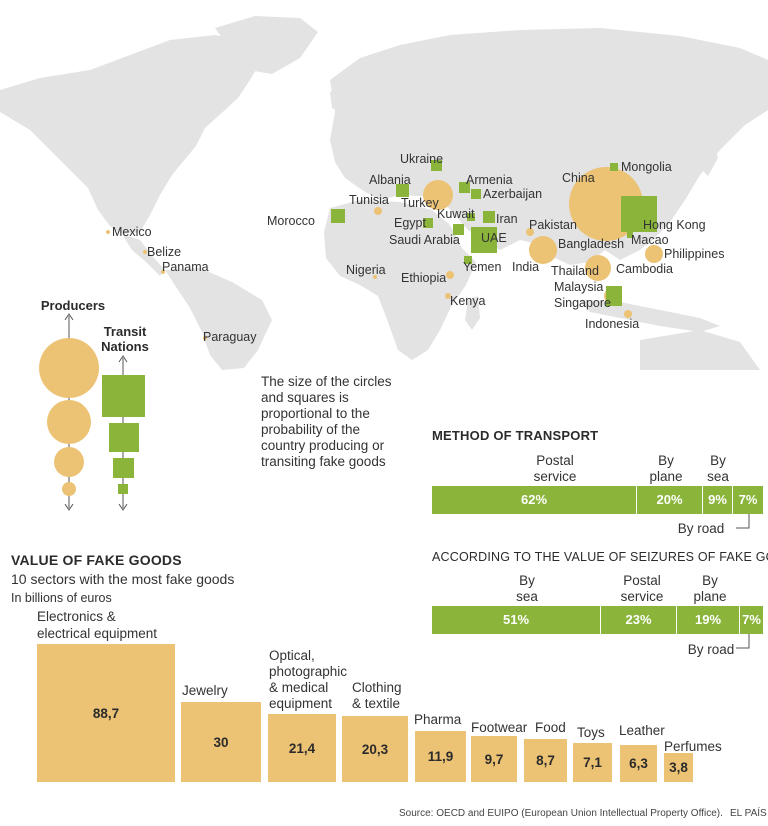 Image resolution: width=768 pixels, height=826 pixels. What do you see at coordinates (438, 195) in the screenshot?
I see `turkey-producer-marker` at bounding box center [438, 195].